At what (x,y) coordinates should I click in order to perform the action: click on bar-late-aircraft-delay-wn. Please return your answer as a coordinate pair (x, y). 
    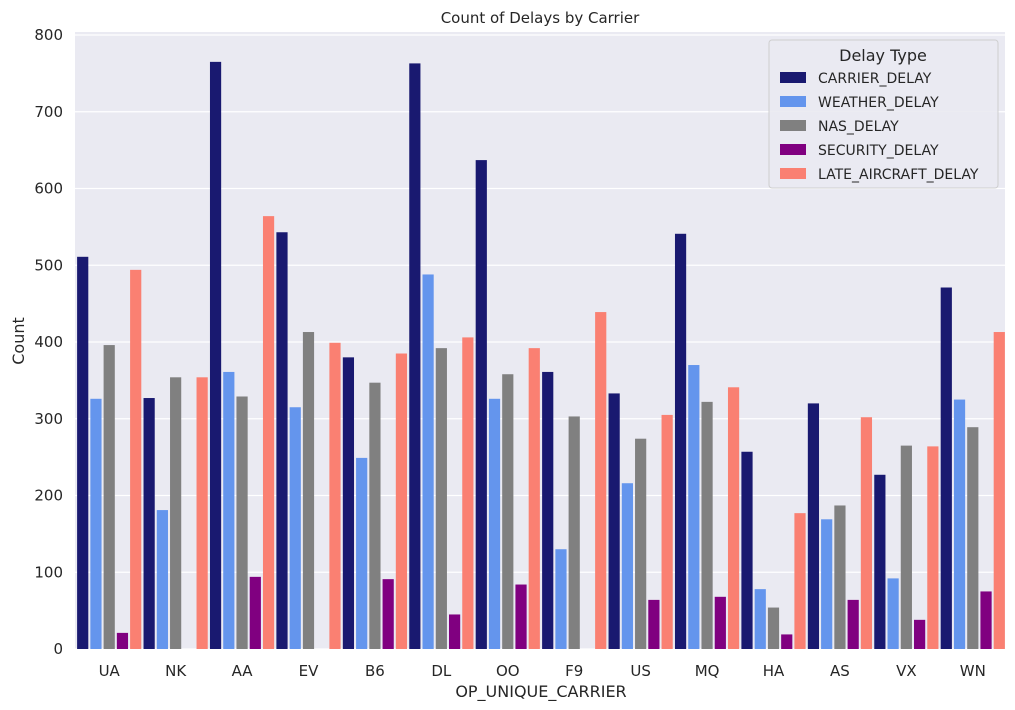
    Looking at the image, I should click on (999, 490).